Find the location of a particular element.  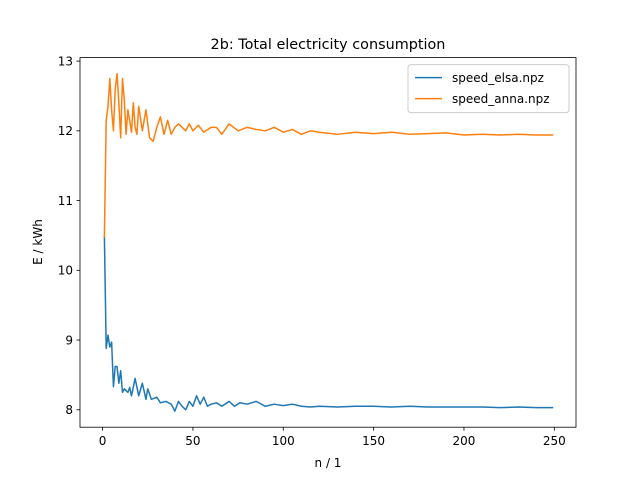

x-tick-label: 200 is located at coordinates (464, 441).